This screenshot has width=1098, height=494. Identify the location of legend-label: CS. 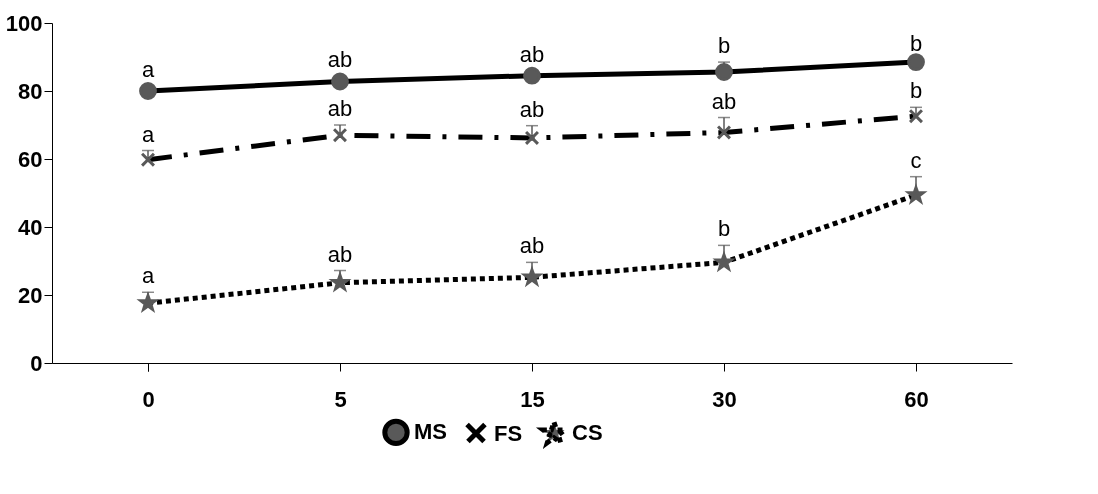
(587, 433).